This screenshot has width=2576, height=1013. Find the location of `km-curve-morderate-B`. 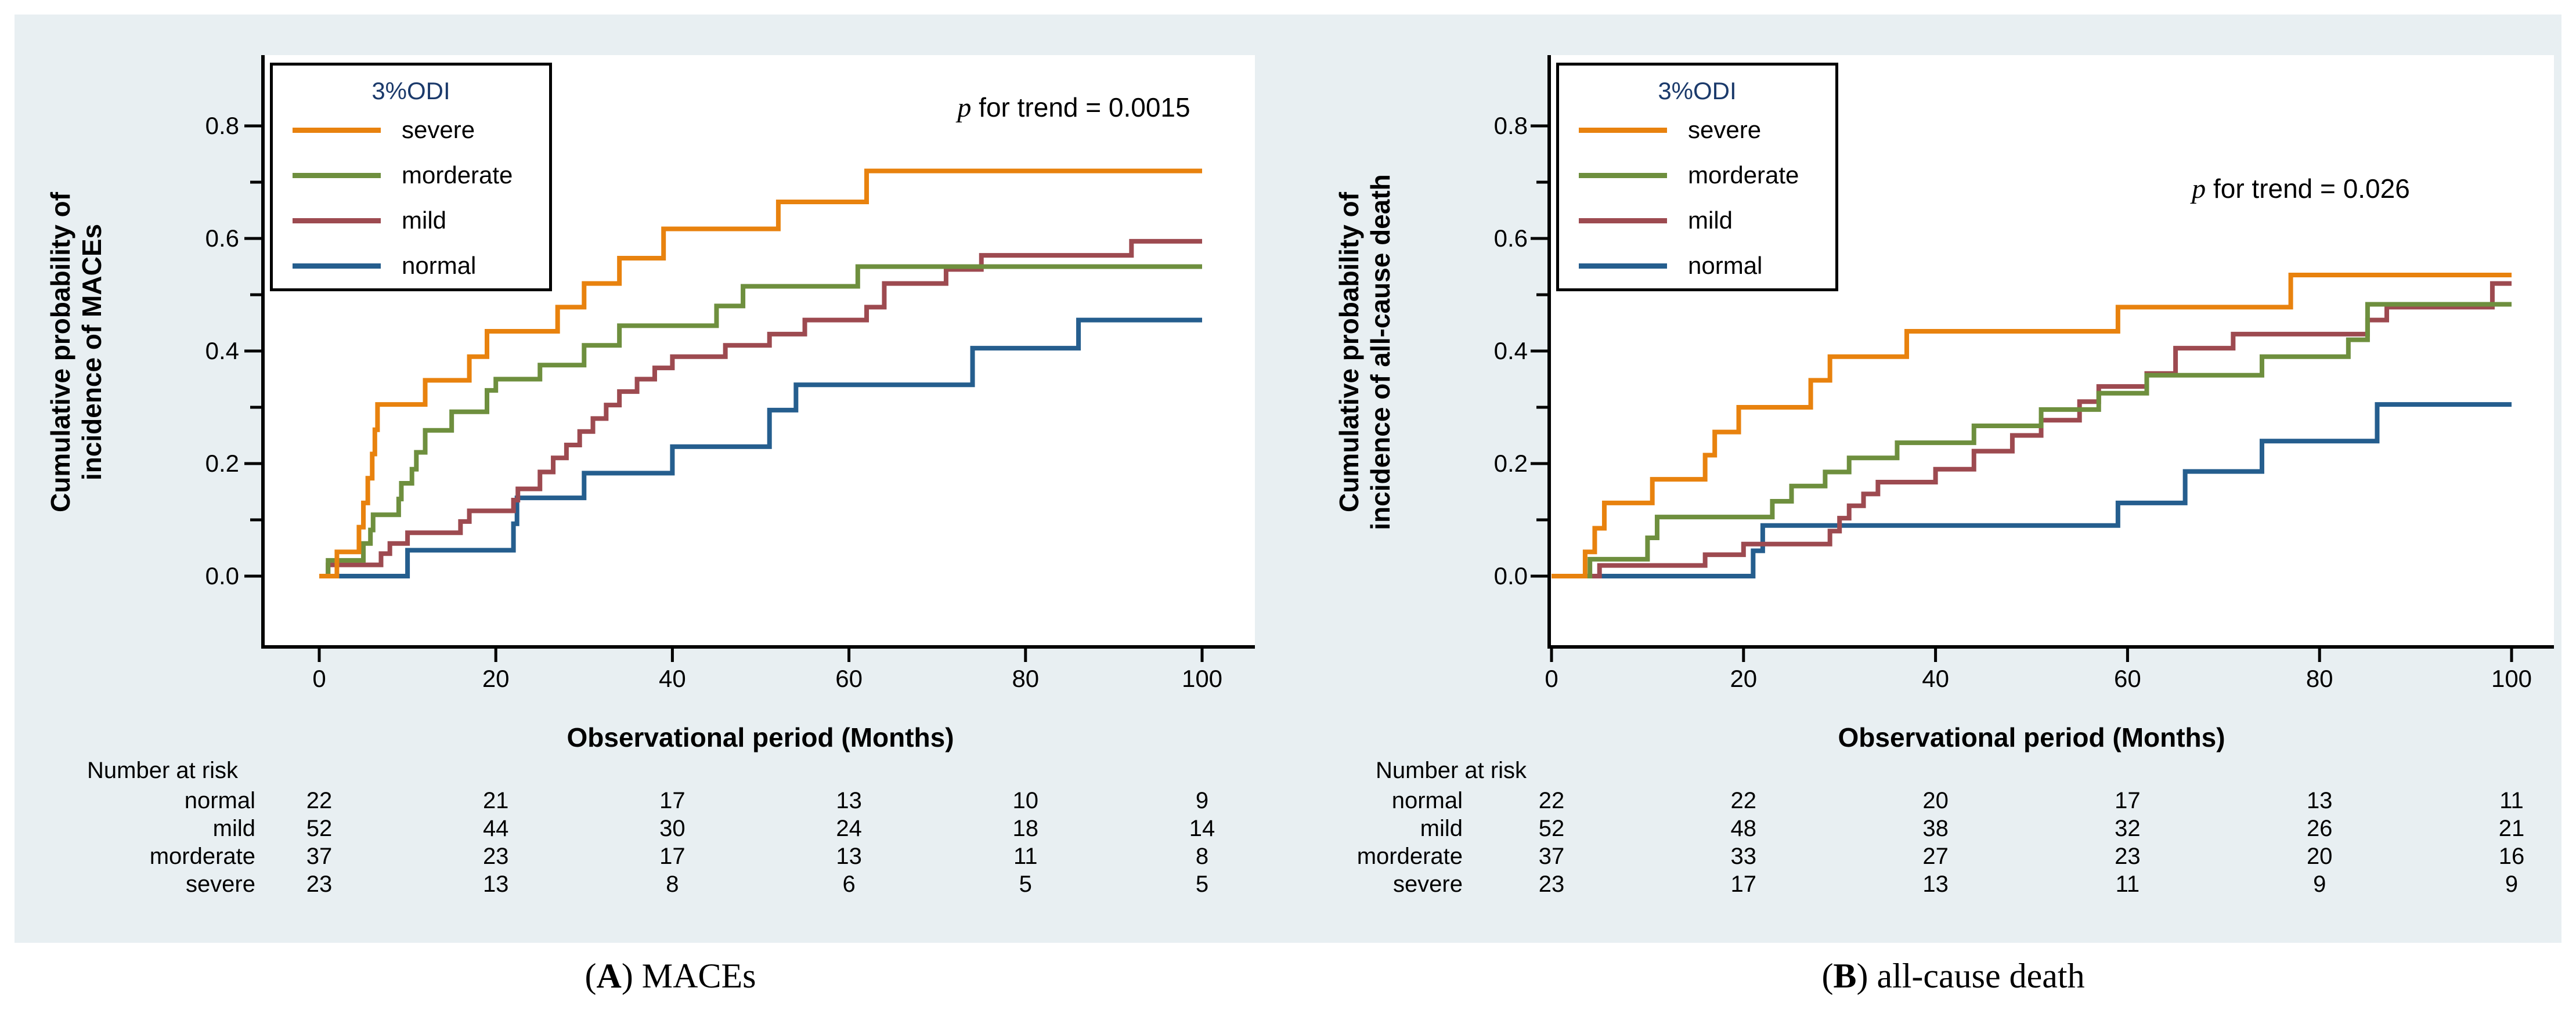

km-curve-morderate-B is located at coordinates (2032, 440).